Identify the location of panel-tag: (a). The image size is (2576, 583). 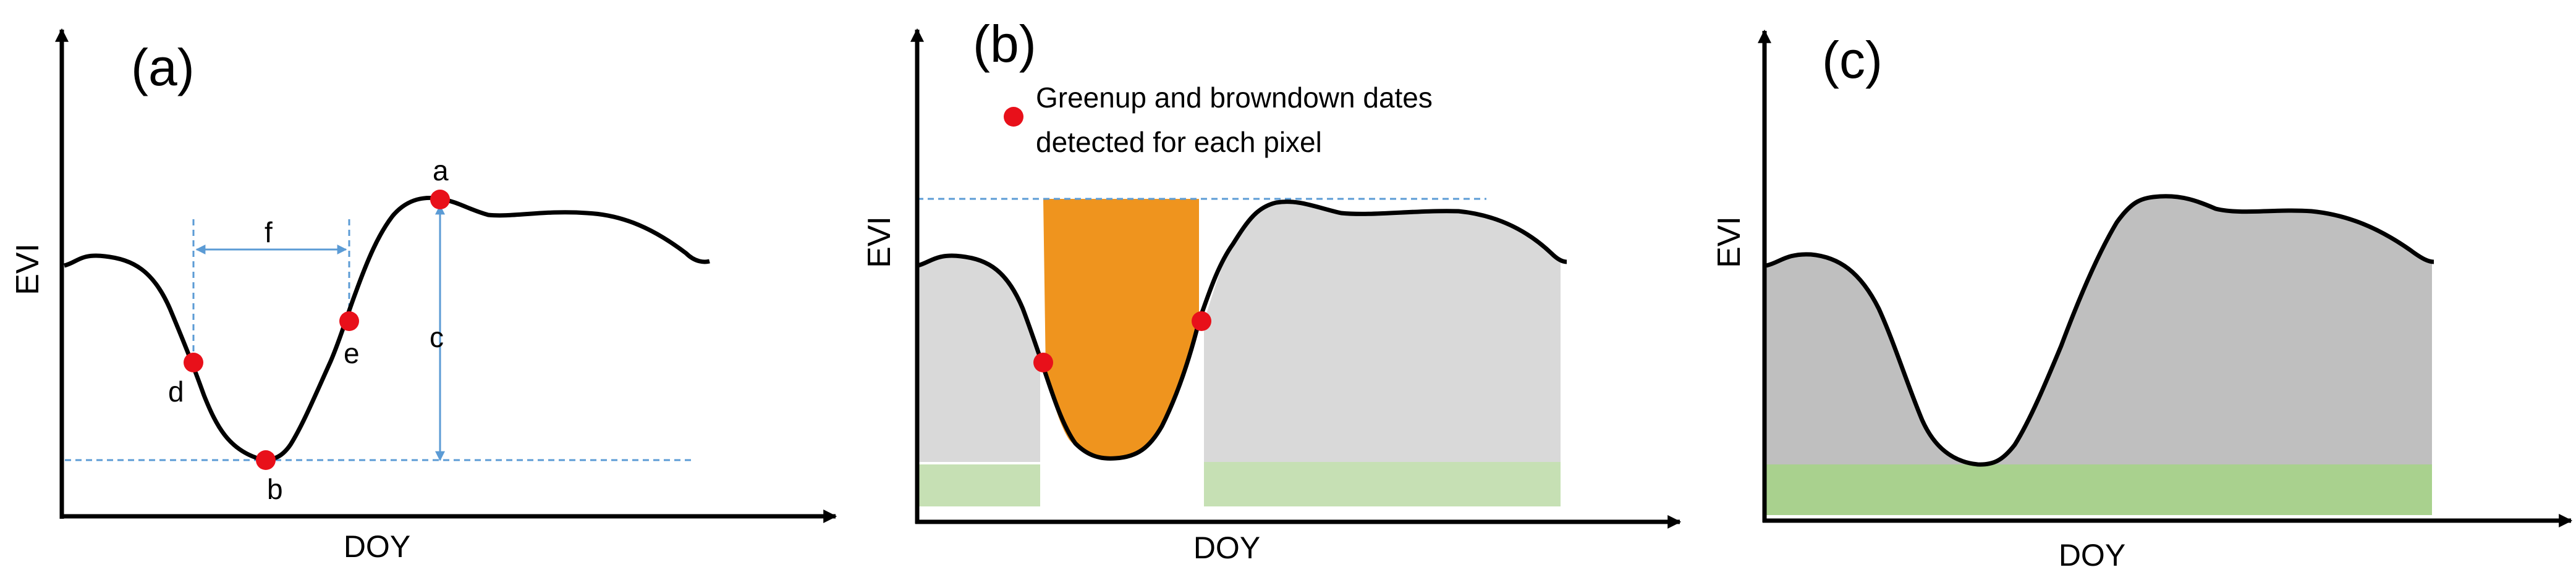
(163, 67).